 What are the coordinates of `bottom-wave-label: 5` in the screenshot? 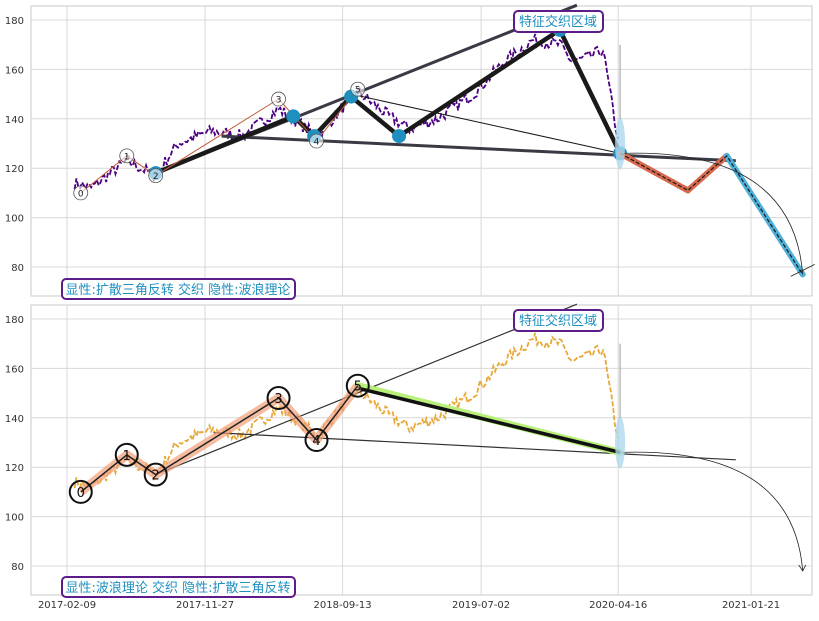 It's located at (358, 387).